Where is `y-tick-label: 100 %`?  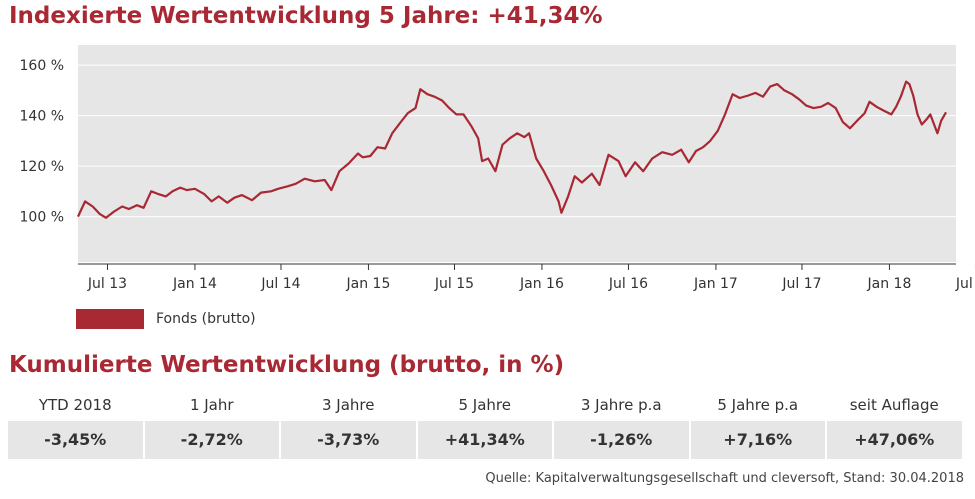
y-tick-label: 100 % is located at coordinates (42, 218).